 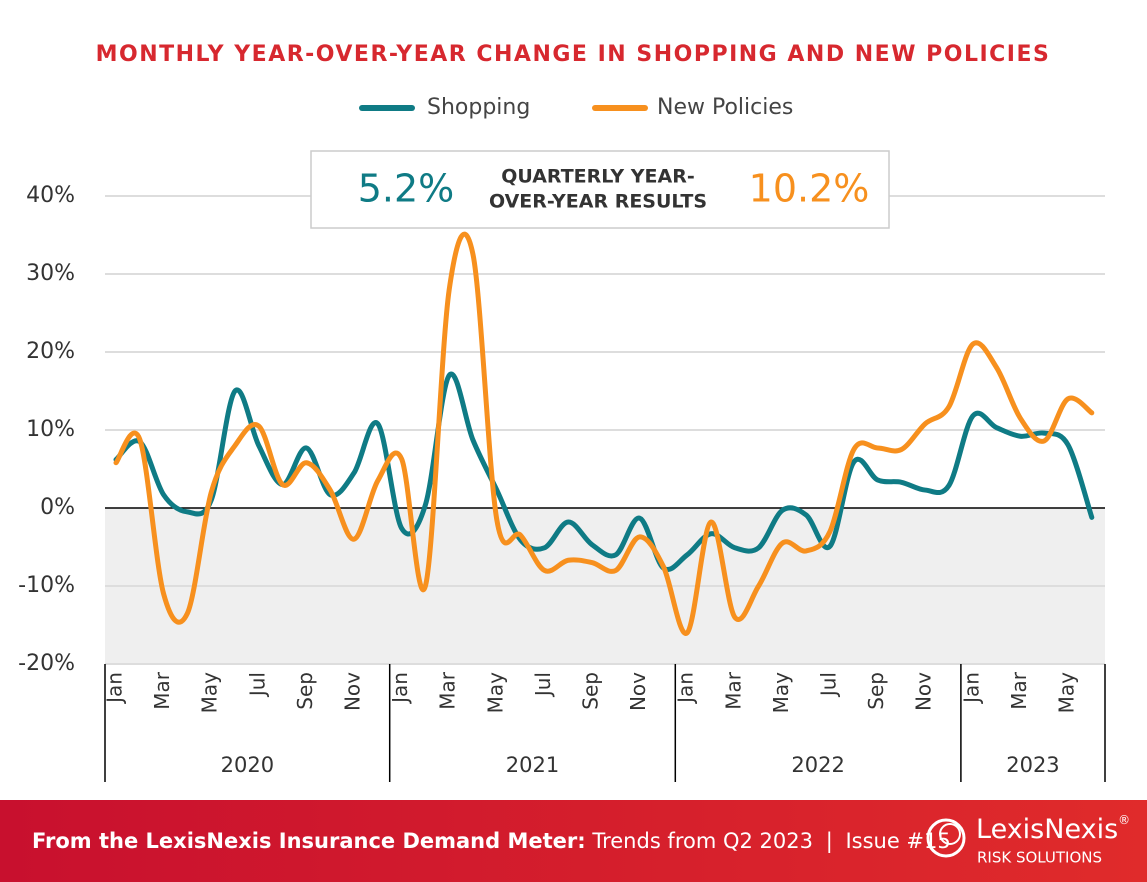 What do you see at coordinates (702, 841) in the screenshot?
I see `footer-trend: Trends from Q2 2023` at bounding box center [702, 841].